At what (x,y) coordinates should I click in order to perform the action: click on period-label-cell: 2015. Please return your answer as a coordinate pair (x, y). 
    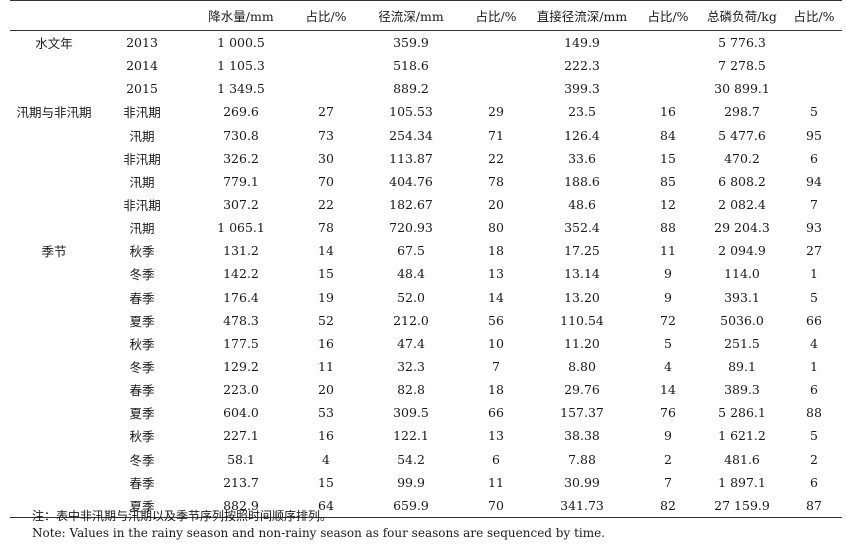
    Looking at the image, I should click on (142, 89).